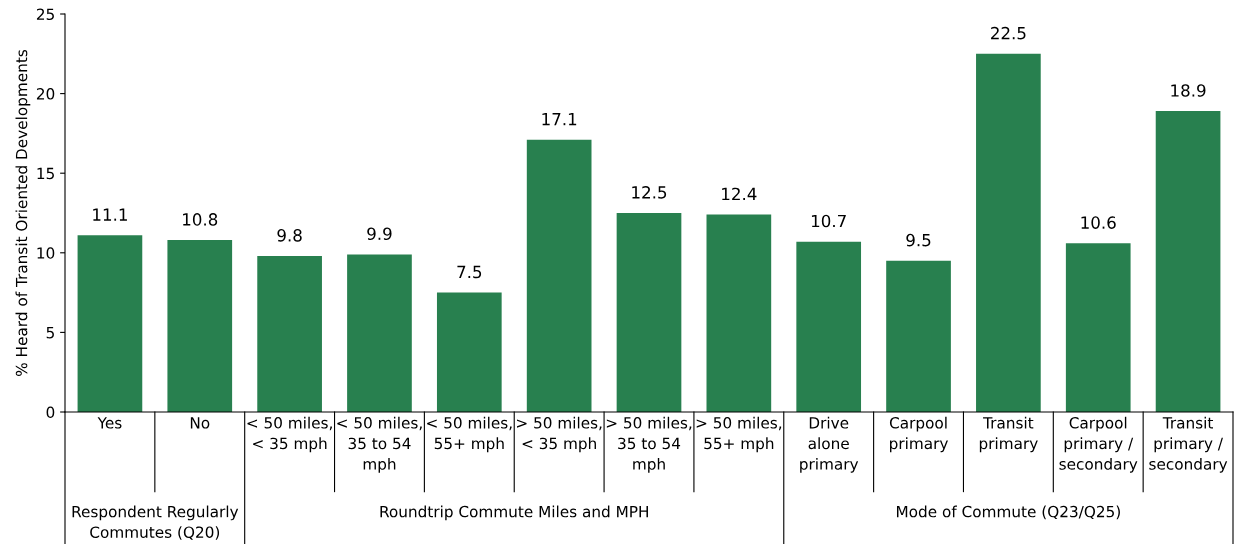 Image resolution: width=1235 pixels, height=546 pixels. Describe the element at coordinates (46, 253) in the screenshot. I see `y-tick-label: 10` at that location.